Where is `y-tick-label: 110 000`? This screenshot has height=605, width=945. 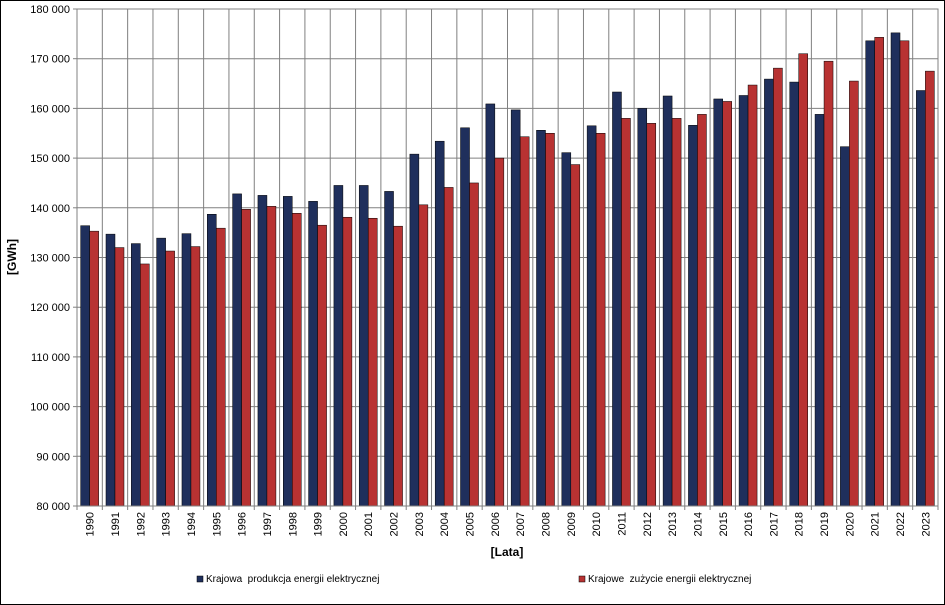 y-tick-label: 110 000 is located at coordinates (50, 358).